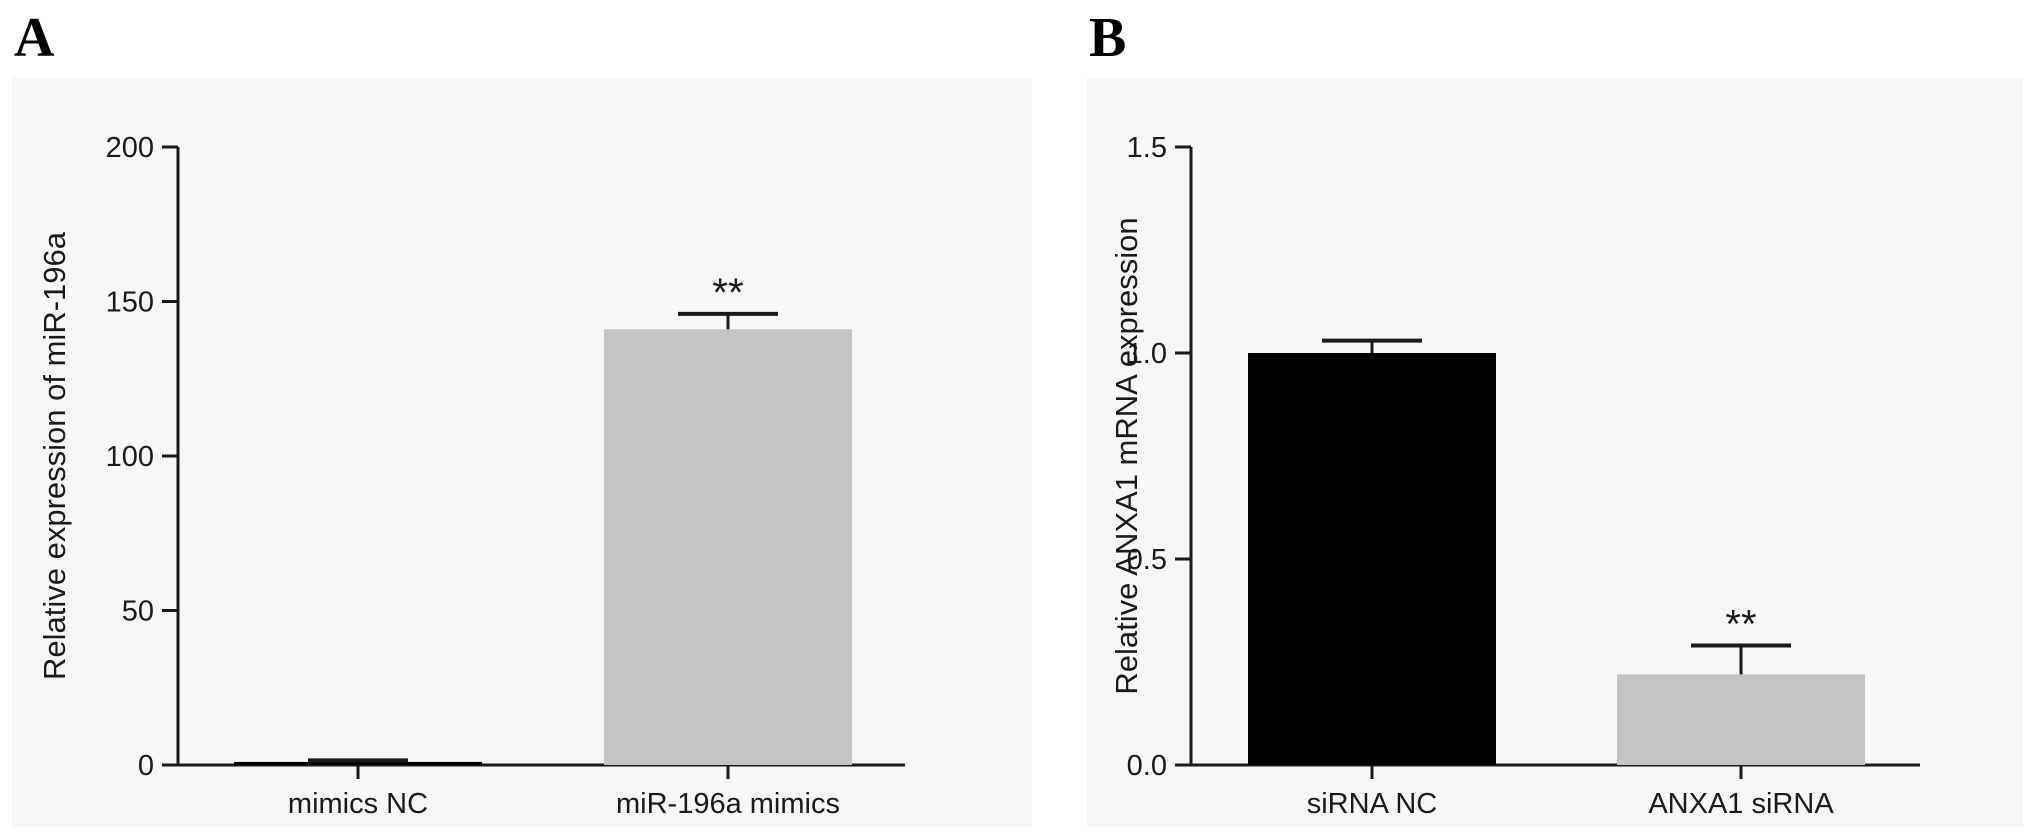  Describe the element at coordinates (146, 766) in the screenshot. I see `y-tick-label: 0` at that location.